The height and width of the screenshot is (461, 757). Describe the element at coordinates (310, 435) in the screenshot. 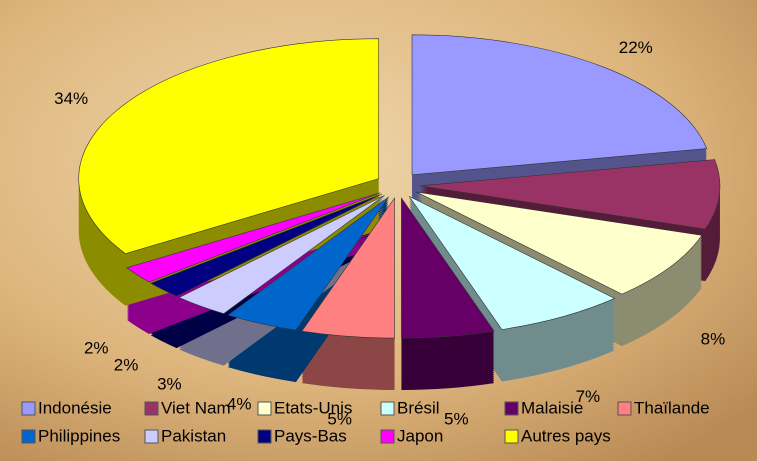

I see `legend-label: Pays-Bas` at that location.